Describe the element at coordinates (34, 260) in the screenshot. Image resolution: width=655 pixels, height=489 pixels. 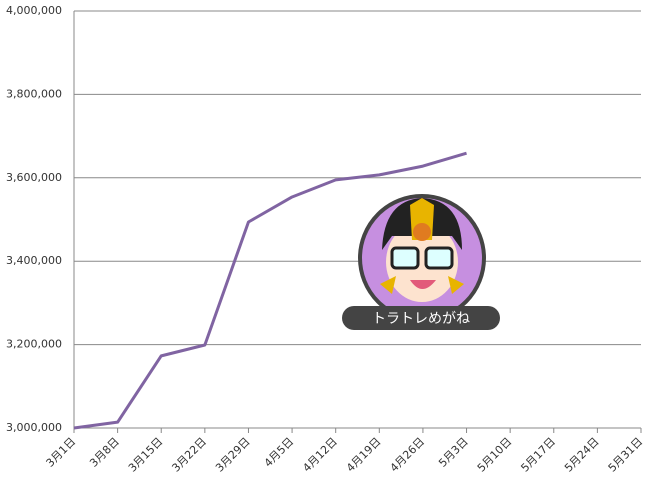
I see `y-tick-label: 3,400,000` at that location.